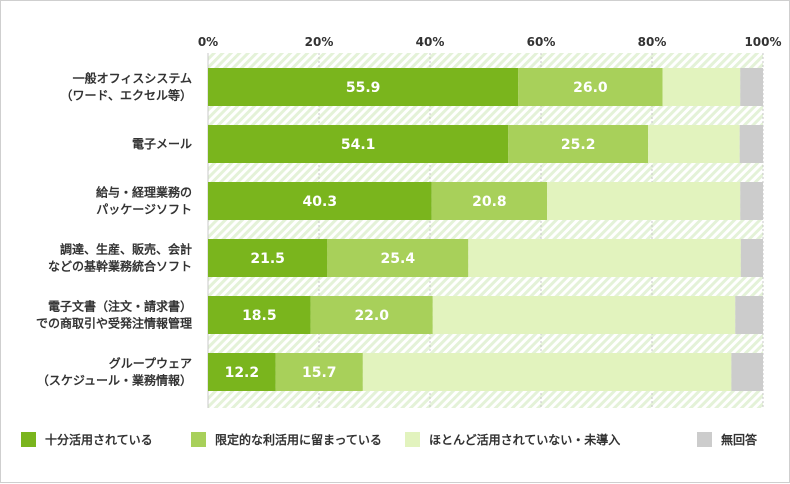  What do you see at coordinates (739, 439) in the screenshot?
I see `legend-label: 無回答` at bounding box center [739, 439].